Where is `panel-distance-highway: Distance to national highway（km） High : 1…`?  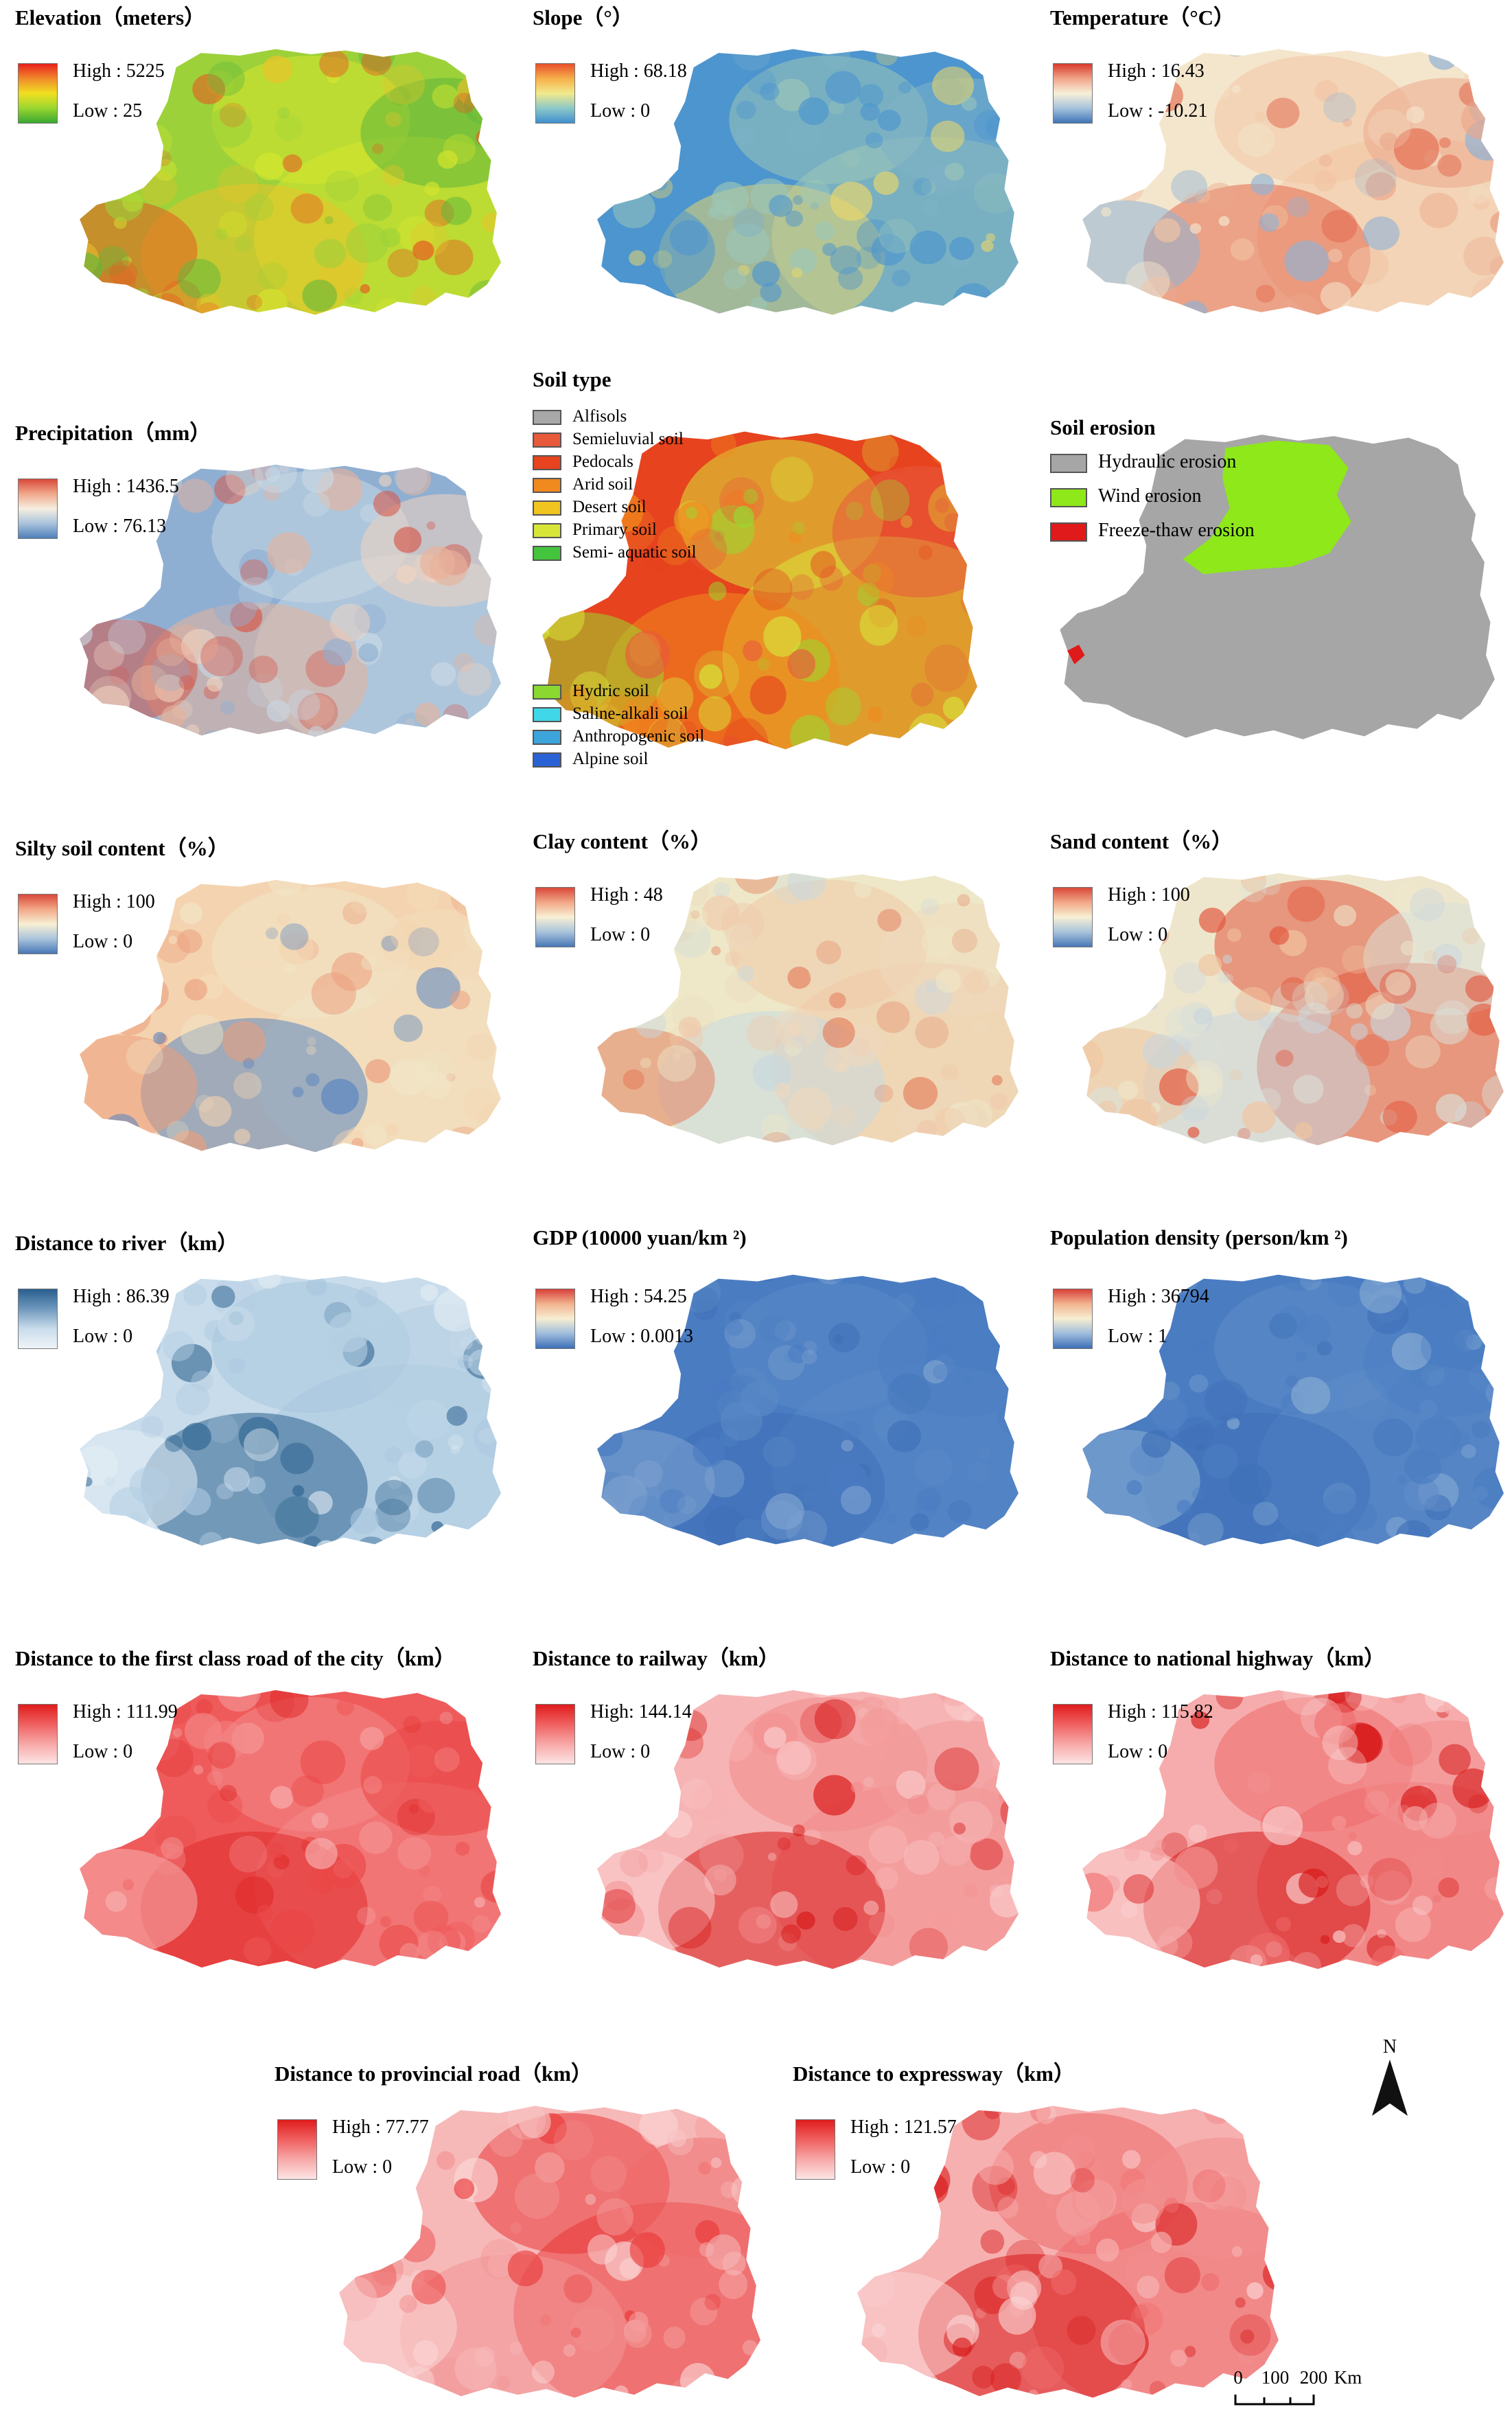
panel-distance-highway: Distance to national highway（km） High : 1… is located at coordinates (1281, 1812).